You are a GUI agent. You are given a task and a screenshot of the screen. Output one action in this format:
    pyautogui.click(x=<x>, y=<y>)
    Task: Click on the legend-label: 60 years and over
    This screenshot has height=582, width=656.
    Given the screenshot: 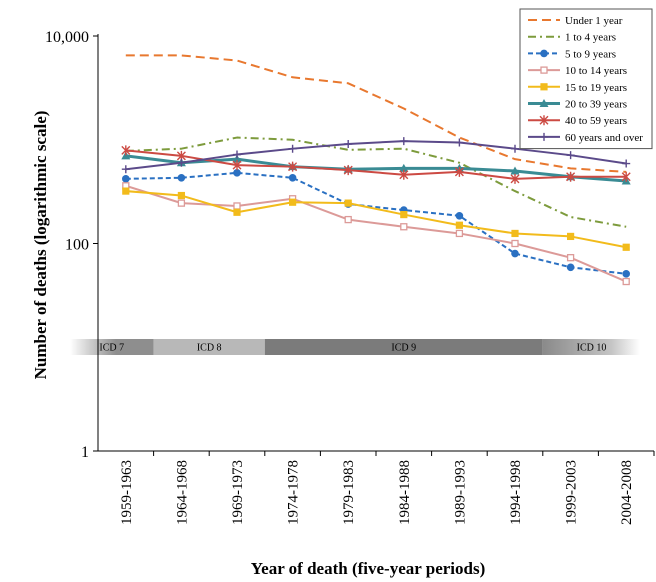 What is the action you would take?
    pyautogui.click(x=604, y=138)
    